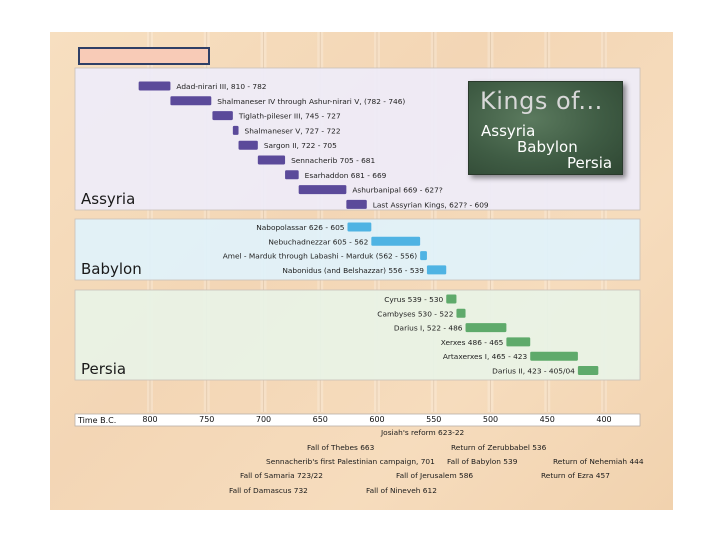 The width and height of the screenshot is (720, 540). What do you see at coordinates (333, 160) in the screenshot?
I see `reign-label: Sennacherib 705 - 681` at bounding box center [333, 160].